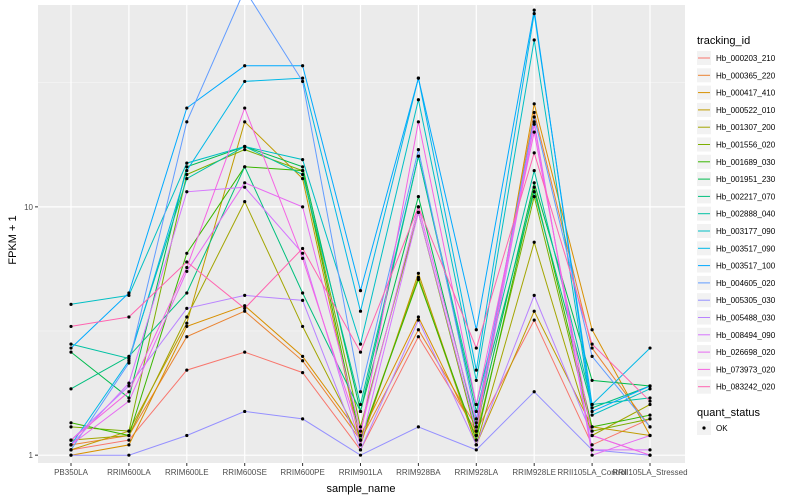 Image resolution: width=800 pixels, height=500 pixels. What do you see at coordinates (129, 472) in the screenshot?
I see `x-tick-label: RRIM600LA` at bounding box center [129, 472].